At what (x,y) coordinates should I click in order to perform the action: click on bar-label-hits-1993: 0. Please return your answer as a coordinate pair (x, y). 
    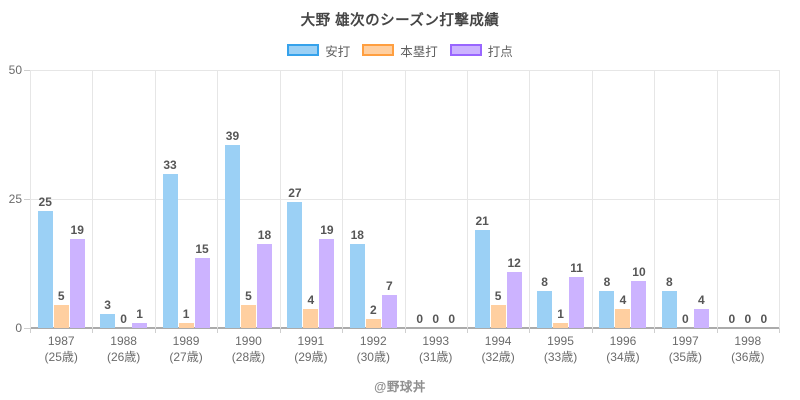
    Looking at the image, I should click on (420, 319).